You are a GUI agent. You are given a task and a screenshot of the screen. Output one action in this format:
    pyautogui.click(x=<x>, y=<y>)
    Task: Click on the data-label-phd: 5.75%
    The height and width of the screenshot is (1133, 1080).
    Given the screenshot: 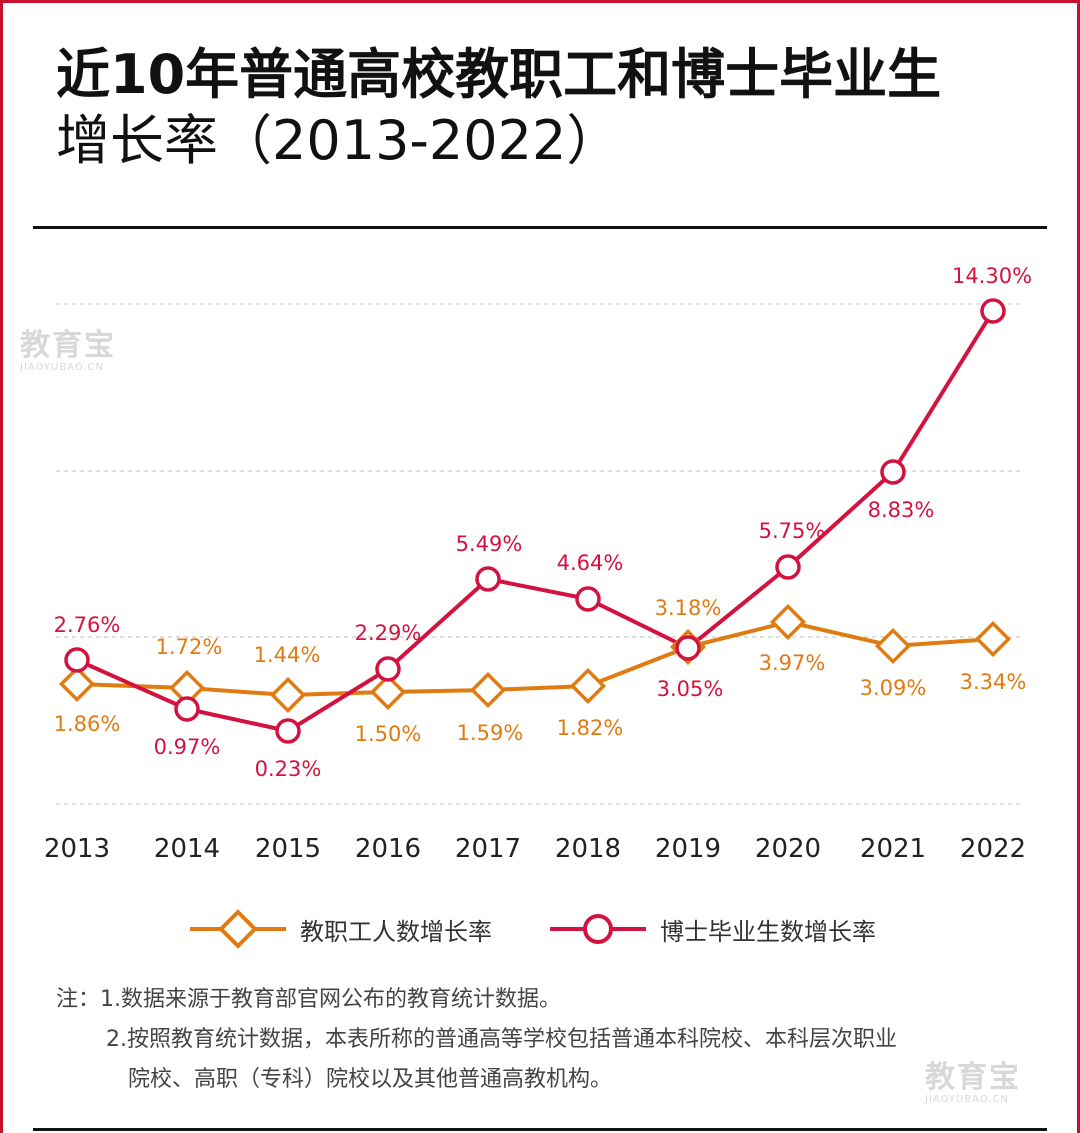 What is the action you would take?
    pyautogui.click(x=792, y=531)
    